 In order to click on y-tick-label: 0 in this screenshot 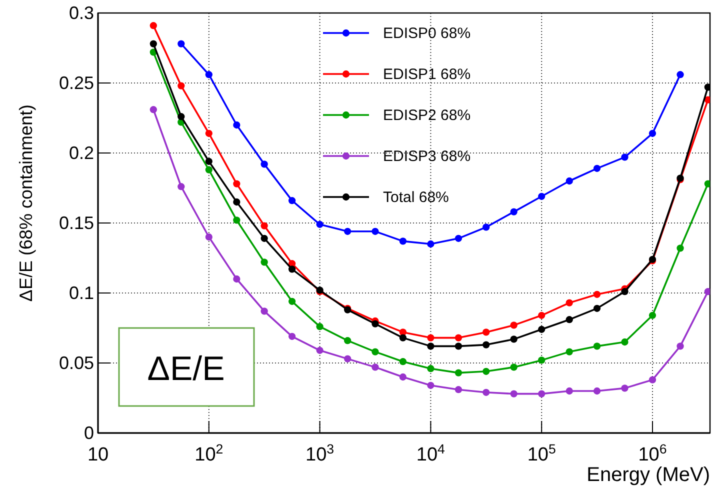, I will do `click(89, 432)`.